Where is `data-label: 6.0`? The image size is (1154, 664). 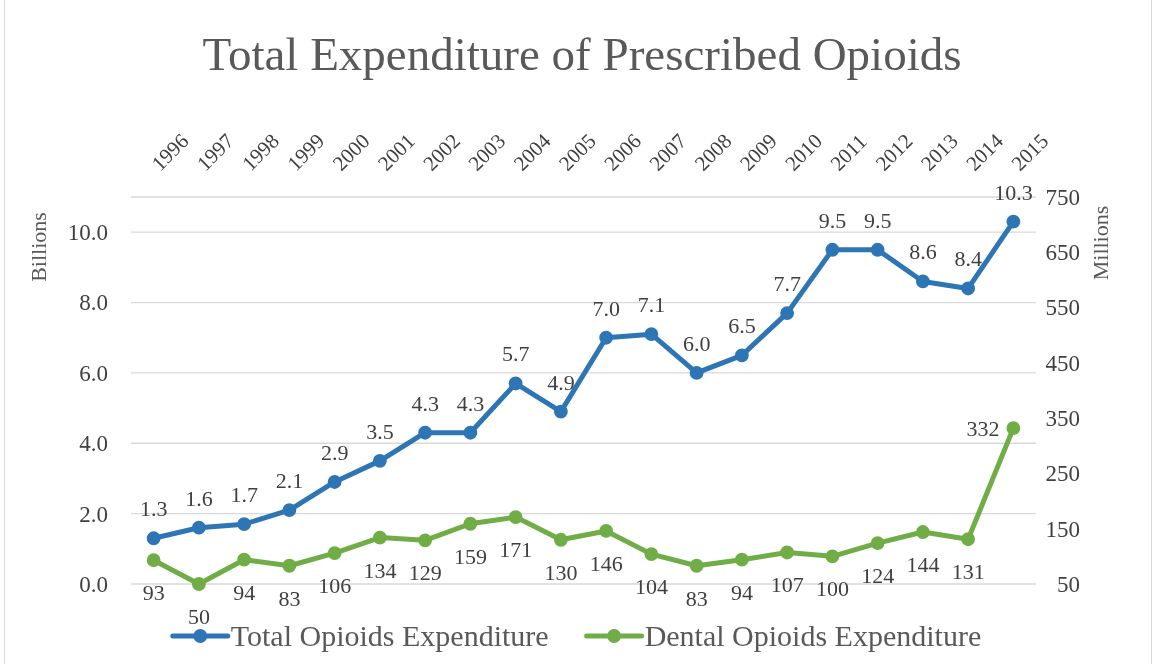 data-label: 6.0 is located at coordinates (696, 343).